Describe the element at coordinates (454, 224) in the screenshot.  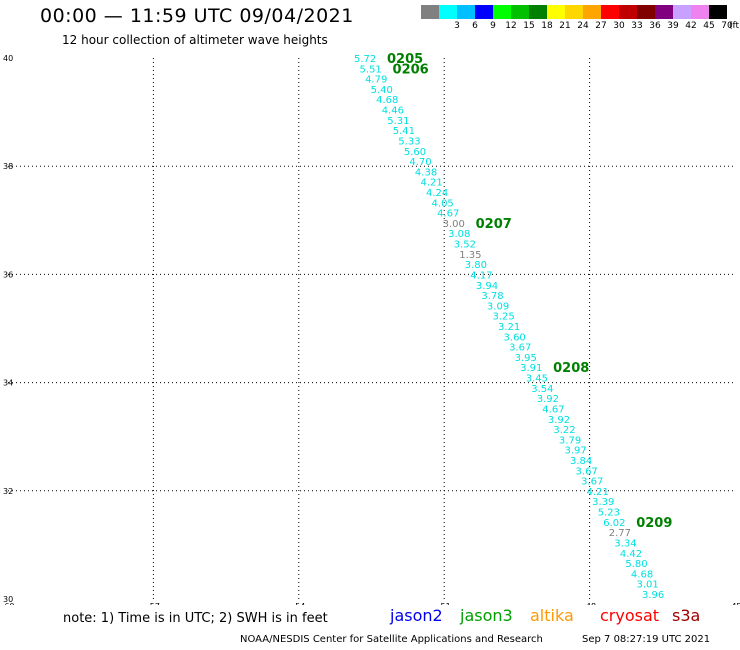
I see `wave-height-value: 3.00` at that location.